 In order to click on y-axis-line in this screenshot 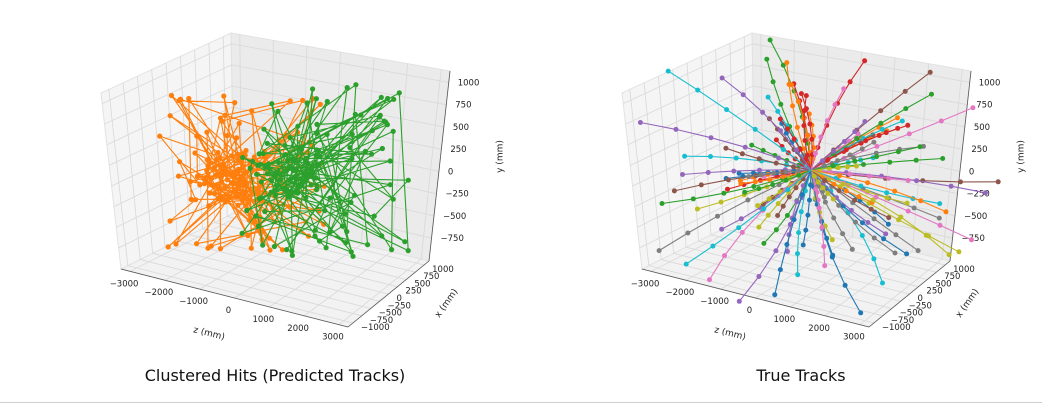, I will do `click(960, 166)`.